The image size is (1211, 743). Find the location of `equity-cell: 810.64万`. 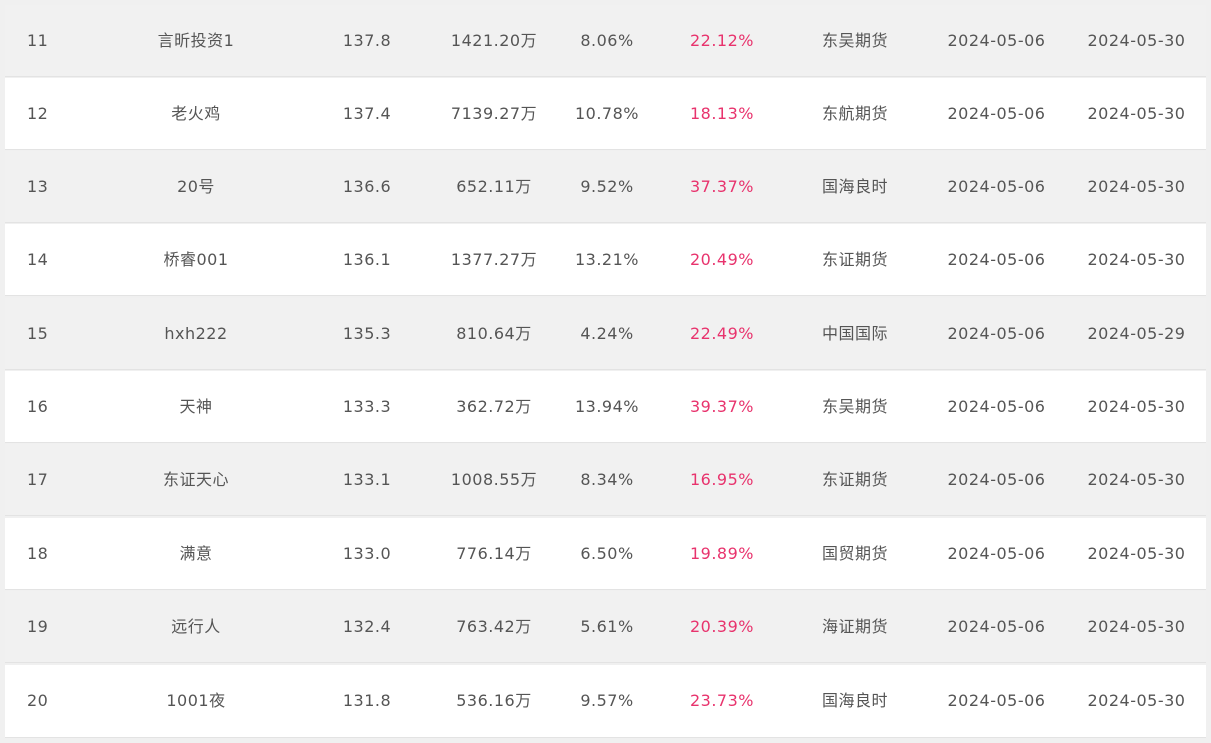

equity-cell: 810.64万 is located at coordinates (494, 333).